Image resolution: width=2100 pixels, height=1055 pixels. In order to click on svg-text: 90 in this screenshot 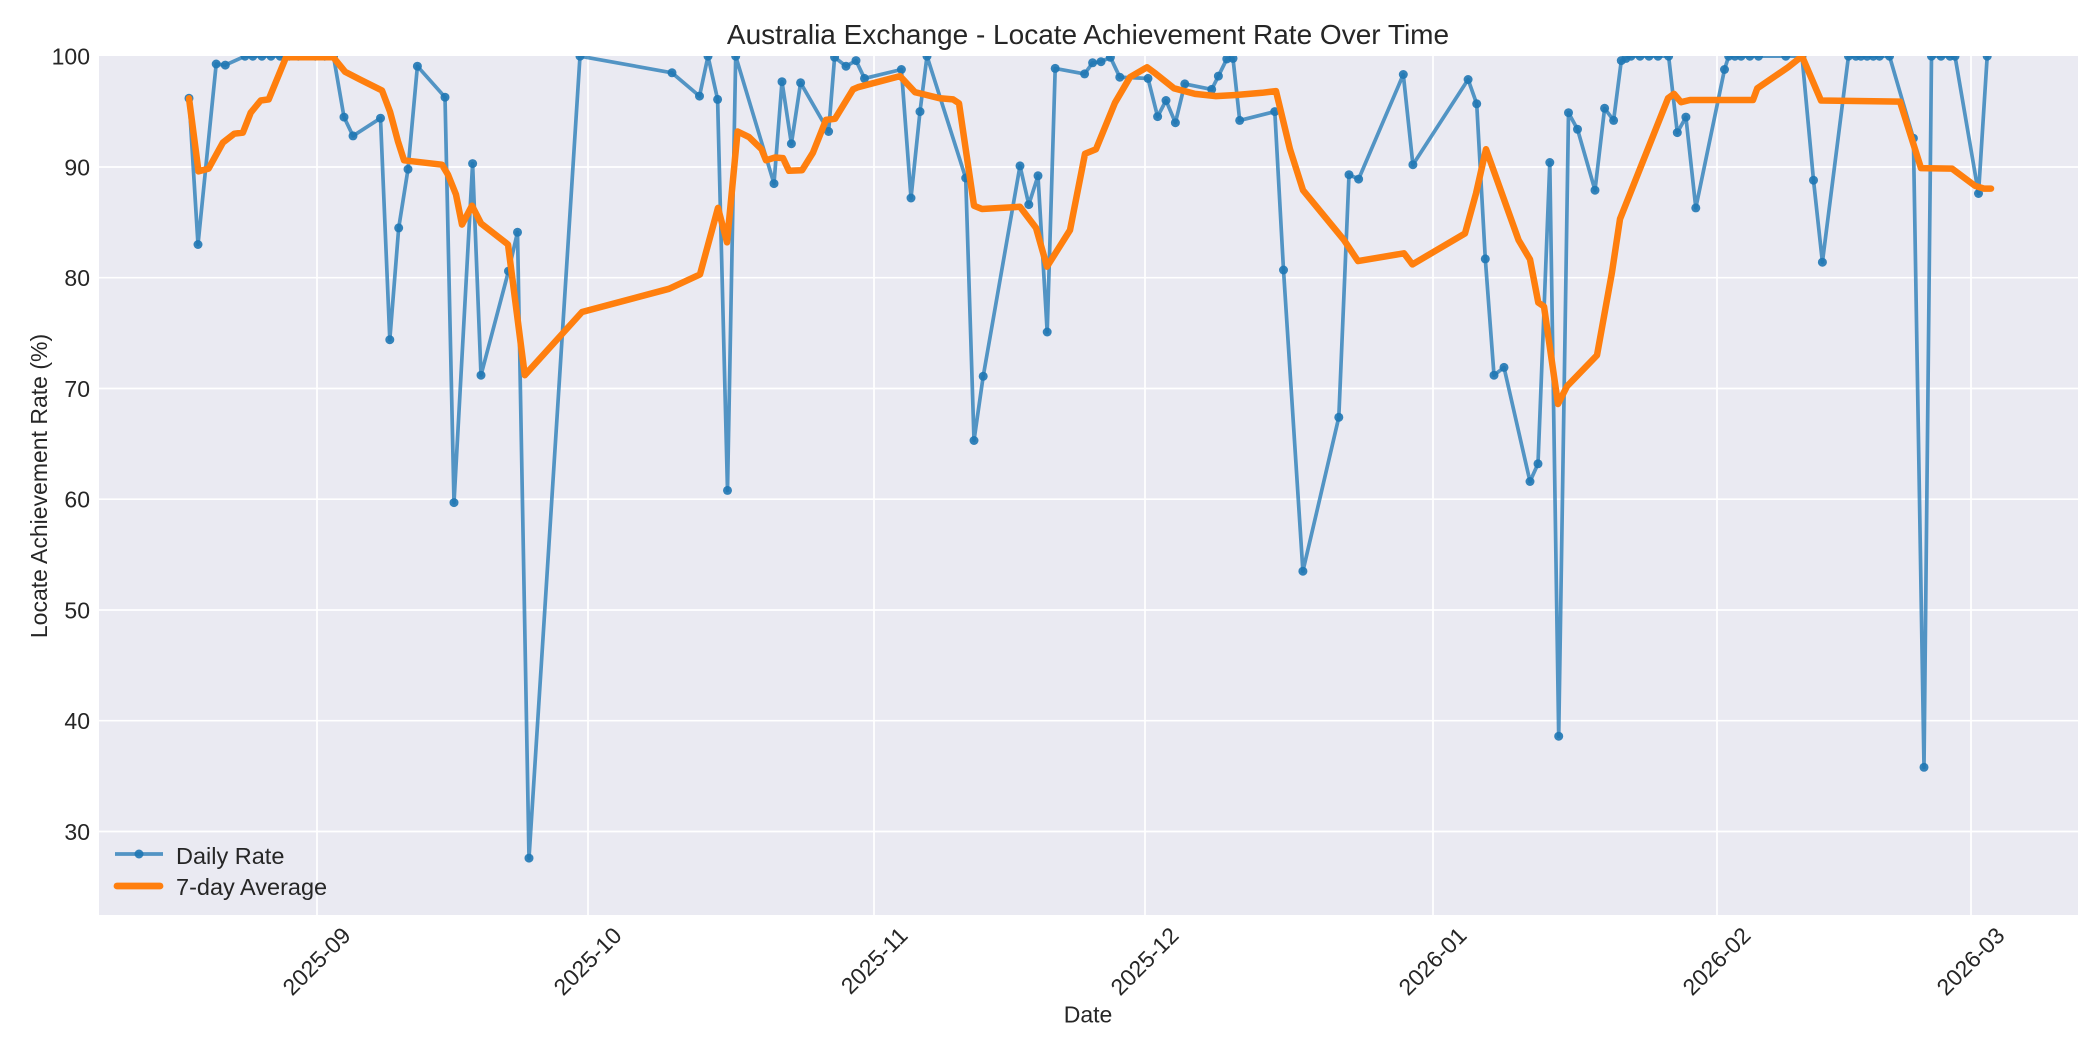, I will do `click(77, 167)`.